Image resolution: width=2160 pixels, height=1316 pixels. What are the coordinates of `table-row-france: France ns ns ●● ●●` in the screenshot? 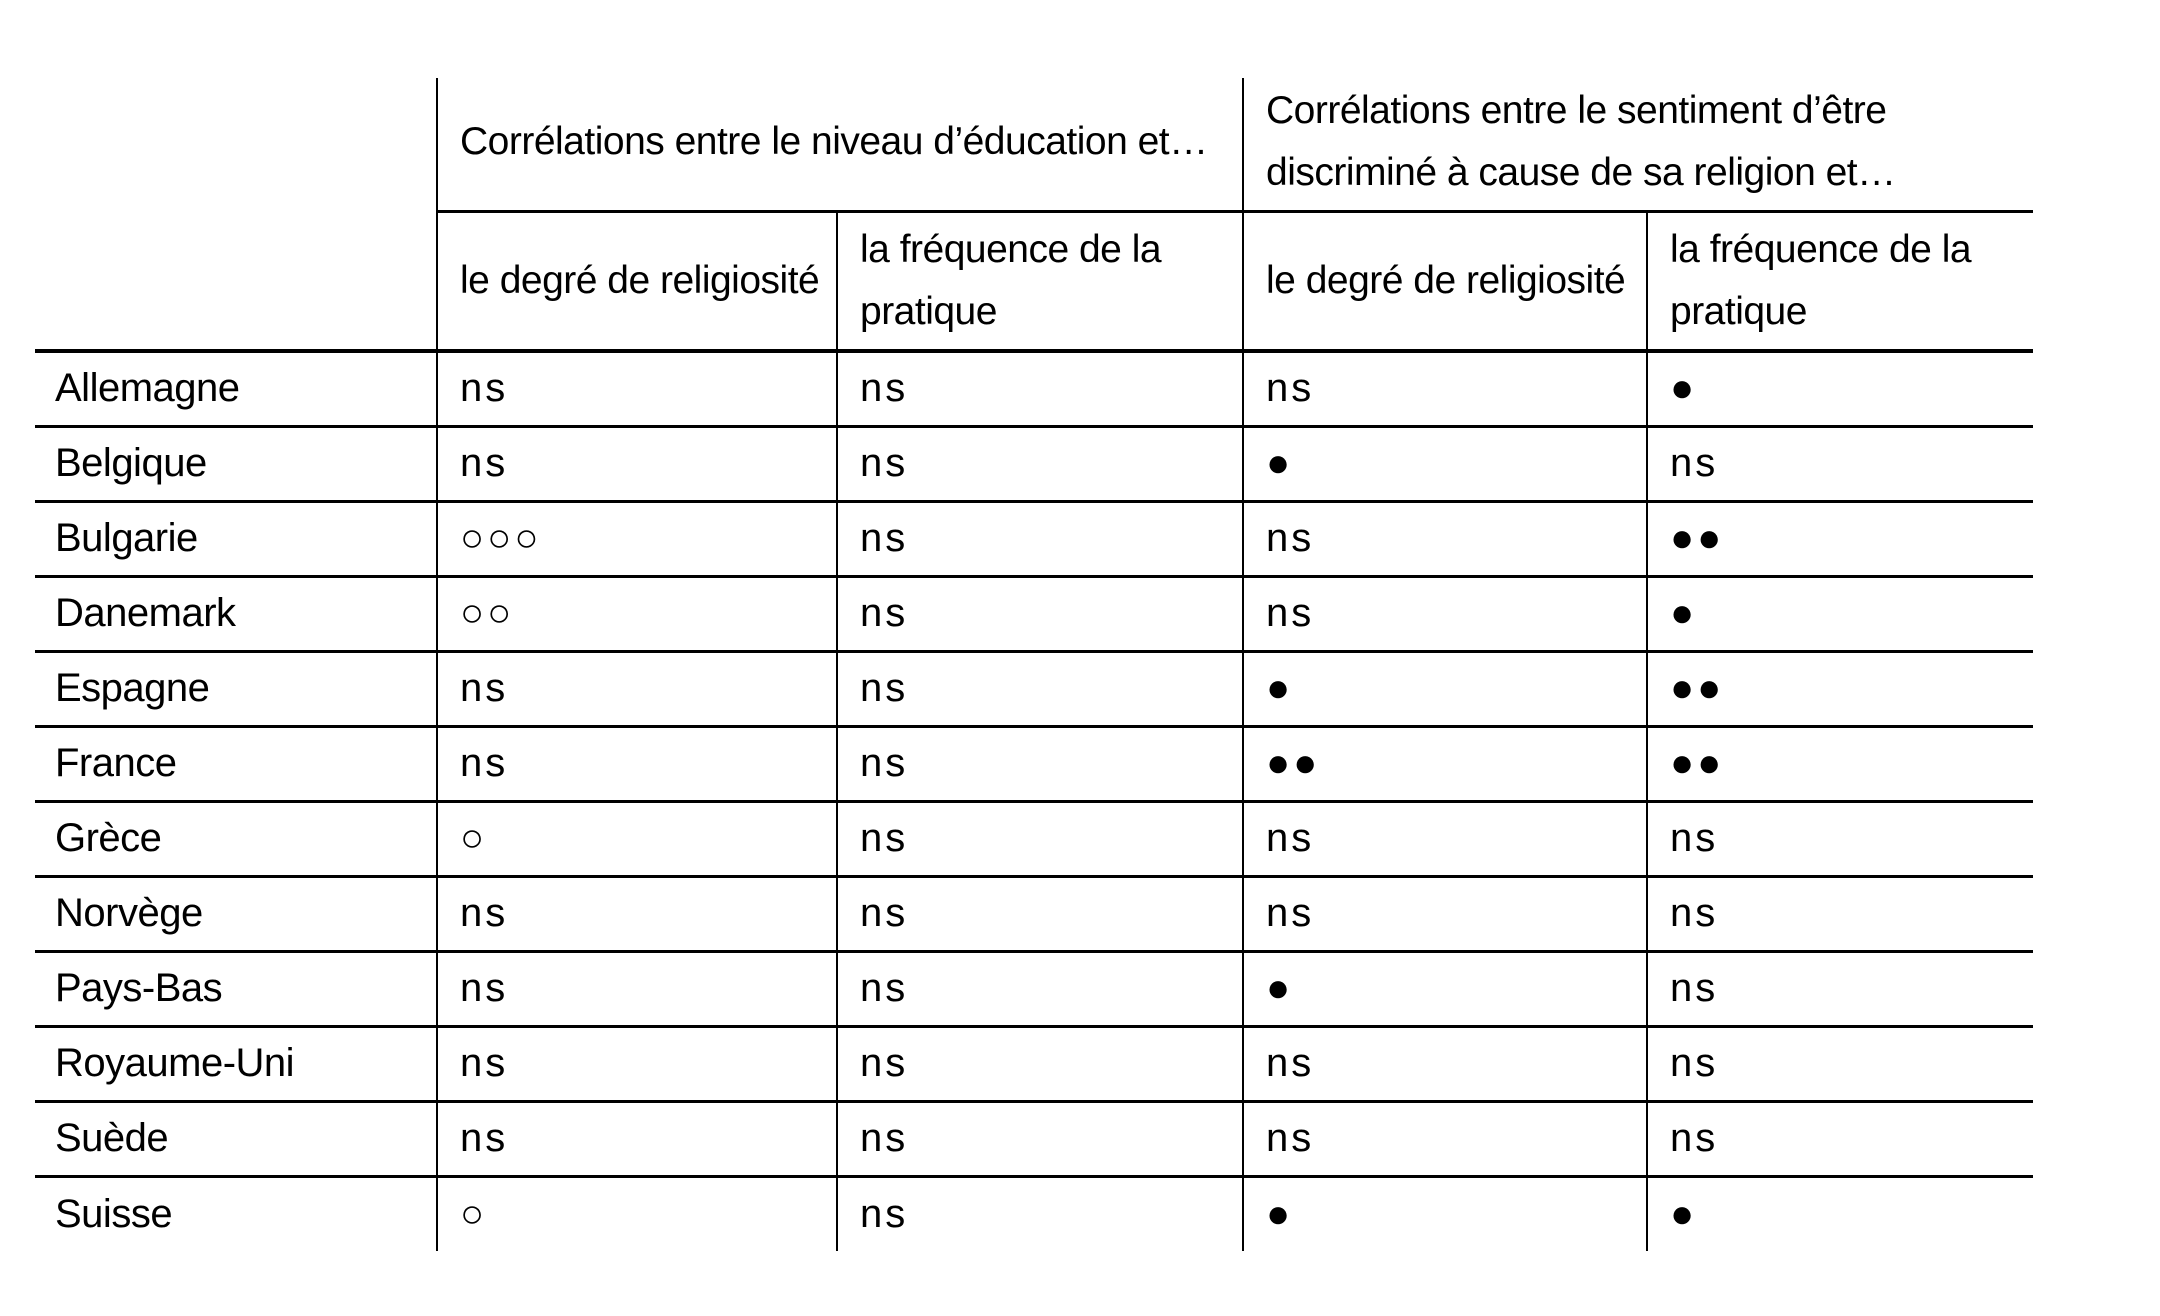 It's located at (1034, 764).